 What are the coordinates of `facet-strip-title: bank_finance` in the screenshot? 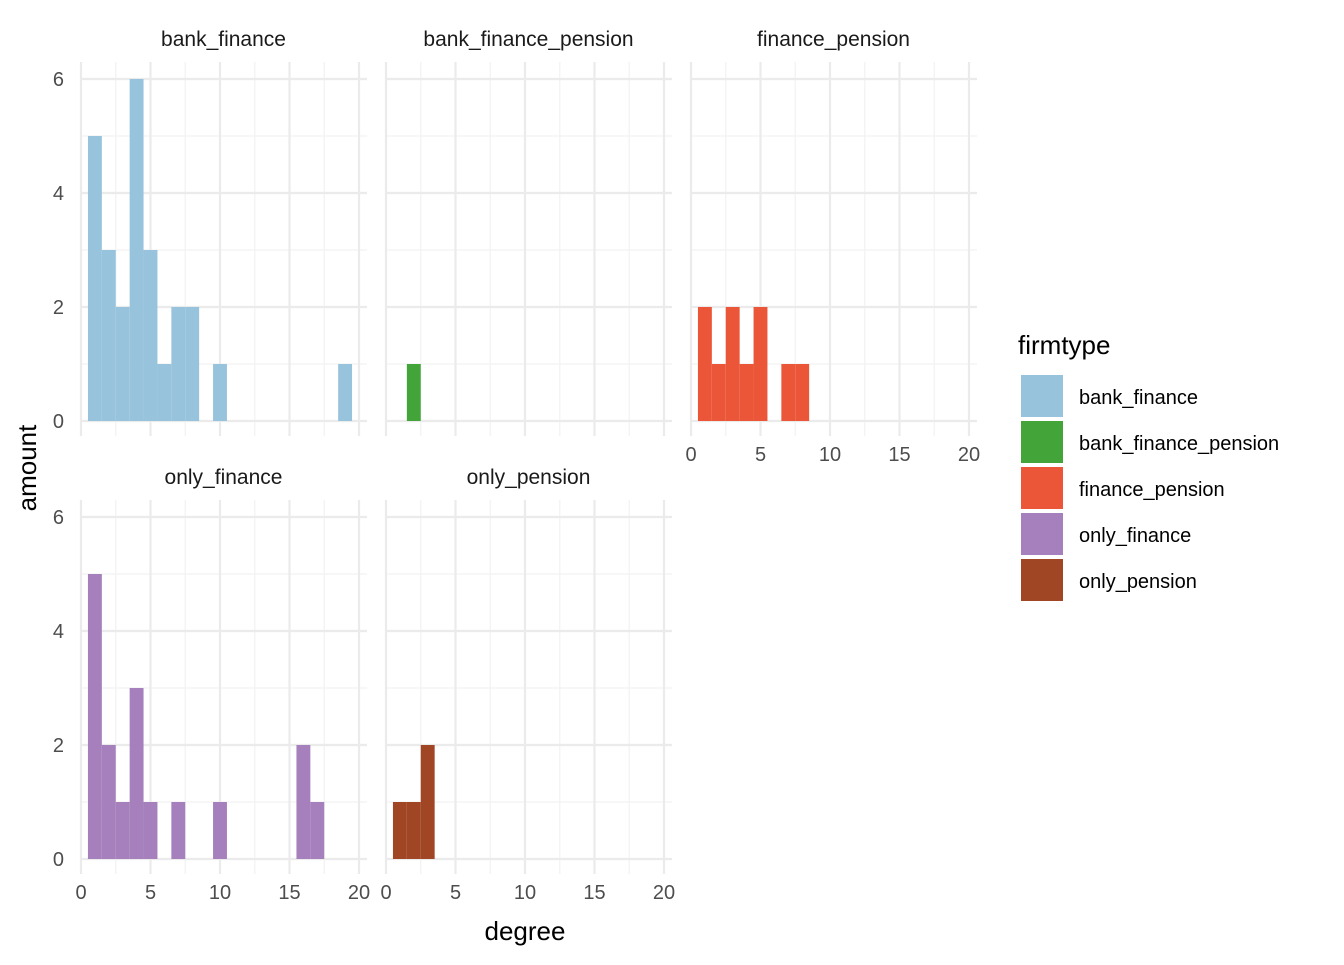 It's located at (223, 39).